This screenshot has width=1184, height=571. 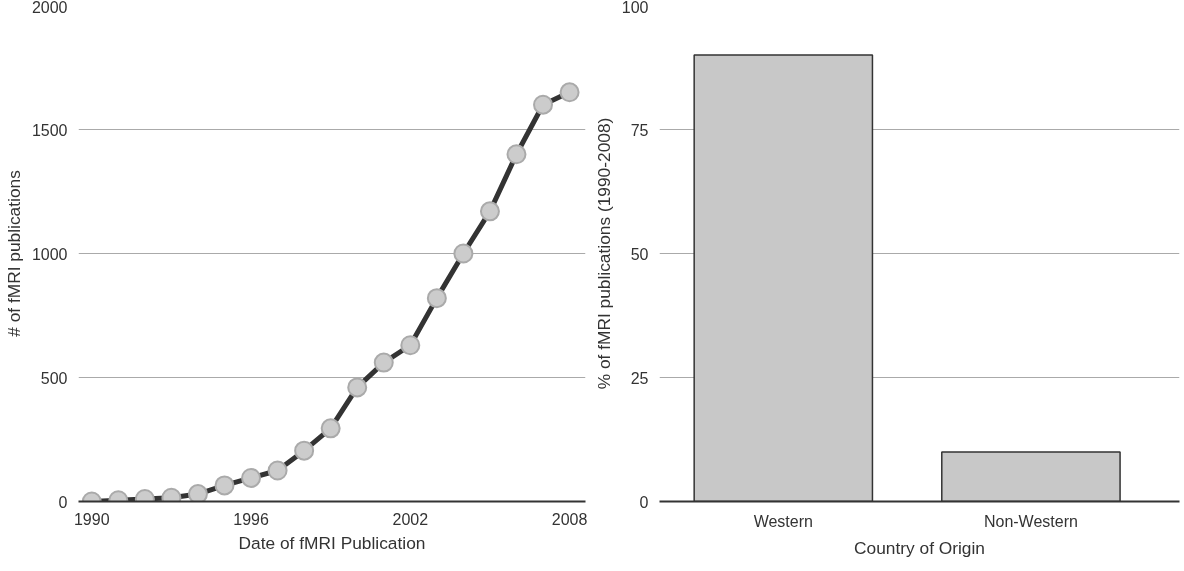 What do you see at coordinates (49, 254) in the screenshot?
I see `y-tick-label: 1000` at bounding box center [49, 254].